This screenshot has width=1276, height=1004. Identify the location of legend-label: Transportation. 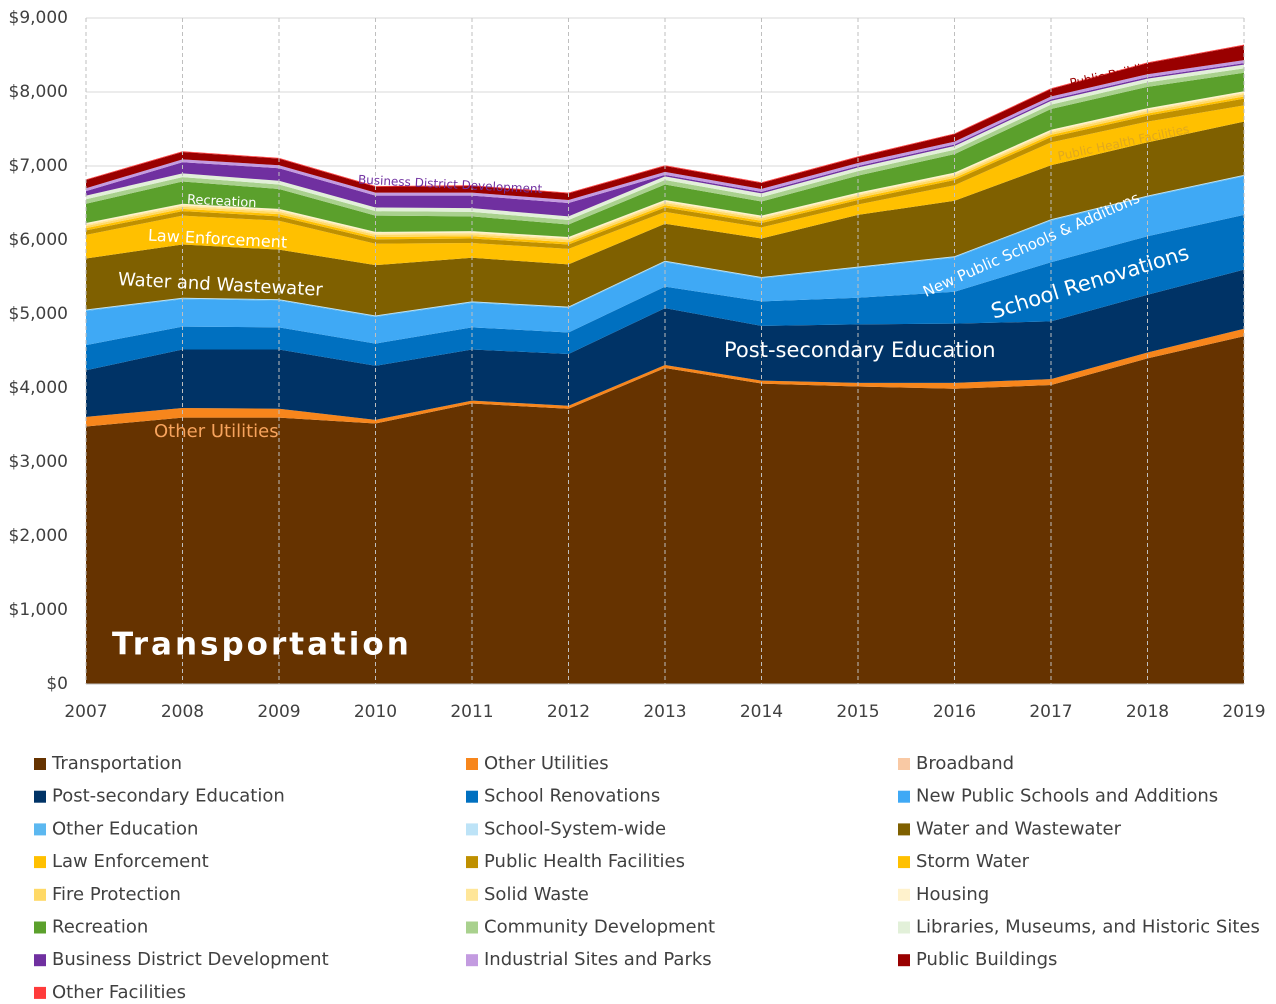
(116, 763).